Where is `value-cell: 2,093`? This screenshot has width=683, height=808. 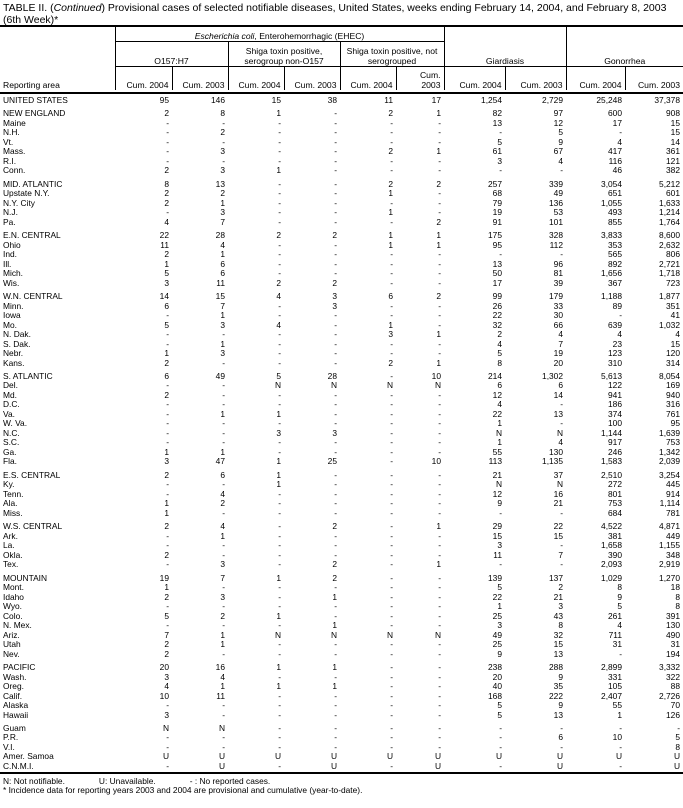 value-cell: 2,093 is located at coordinates (611, 564).